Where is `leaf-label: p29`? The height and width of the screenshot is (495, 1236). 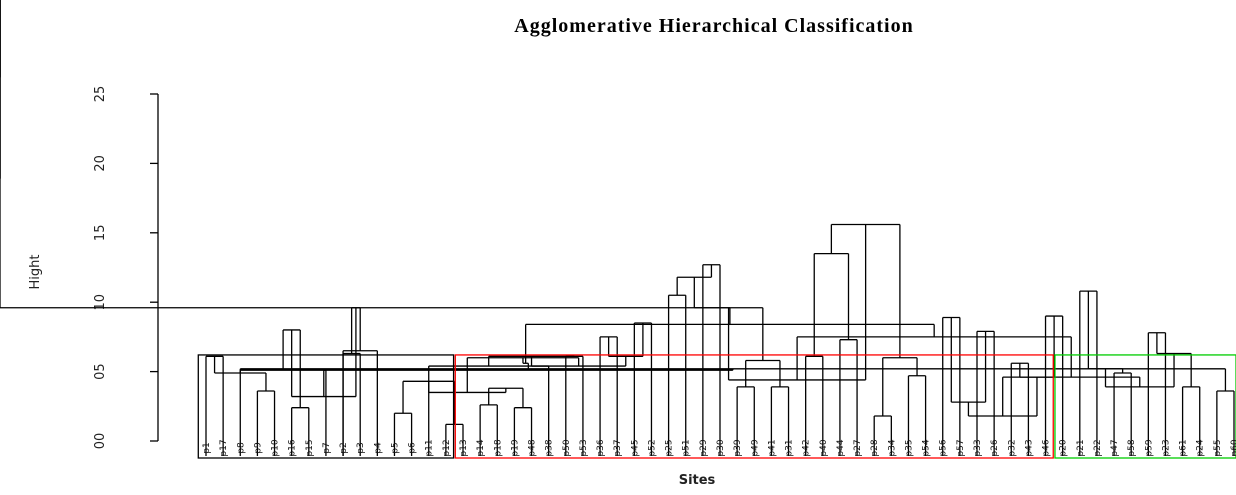
leaf-label: p29 is located at coordinates (704, 447).